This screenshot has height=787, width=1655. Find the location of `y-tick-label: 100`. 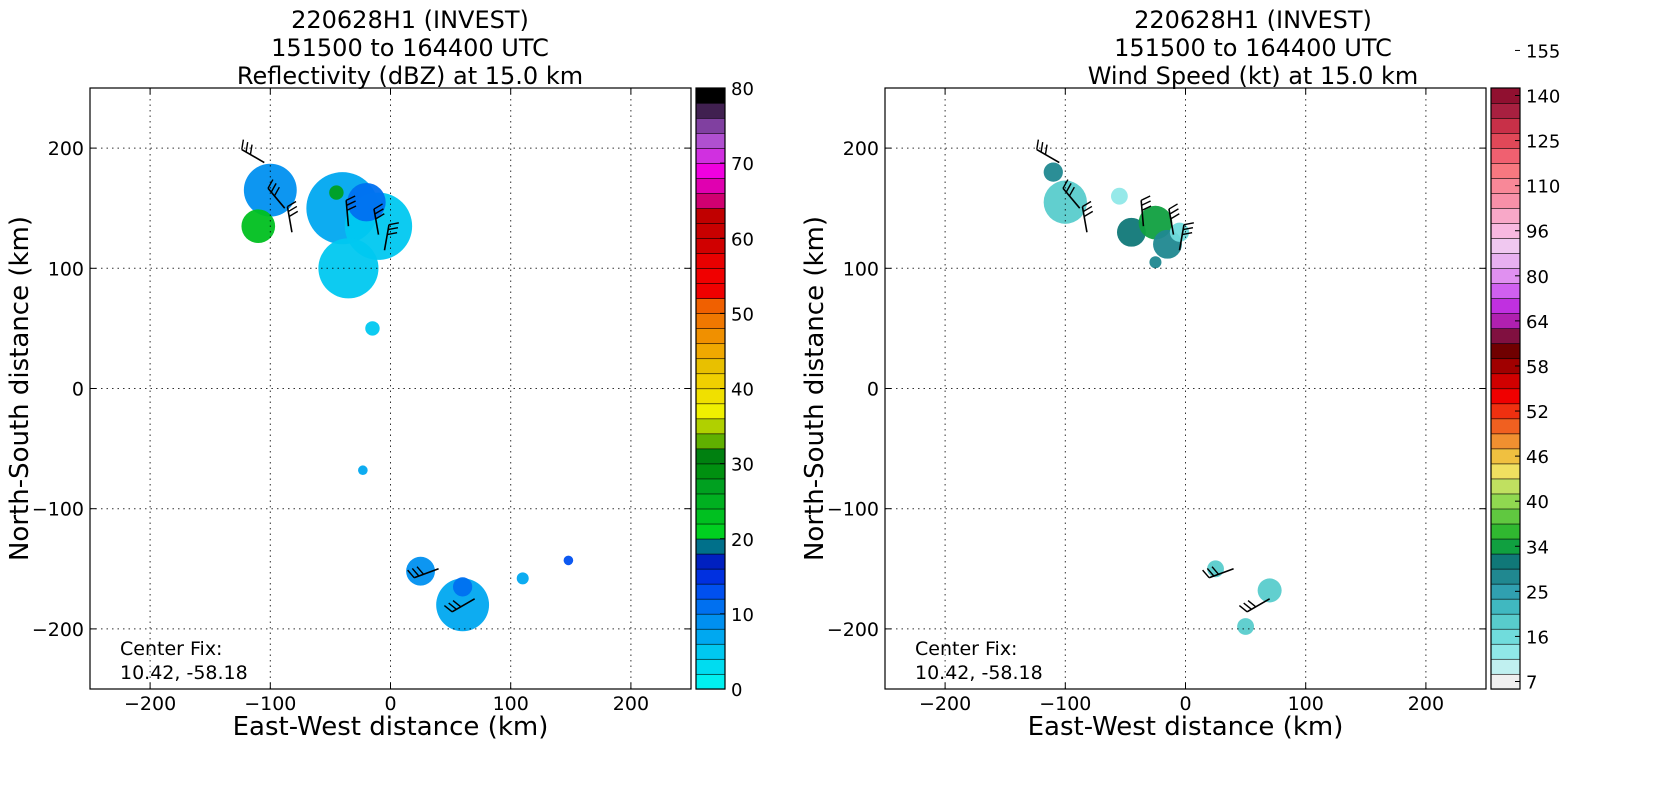

y-tick-label: 100 is located at coordinates (861, 269).